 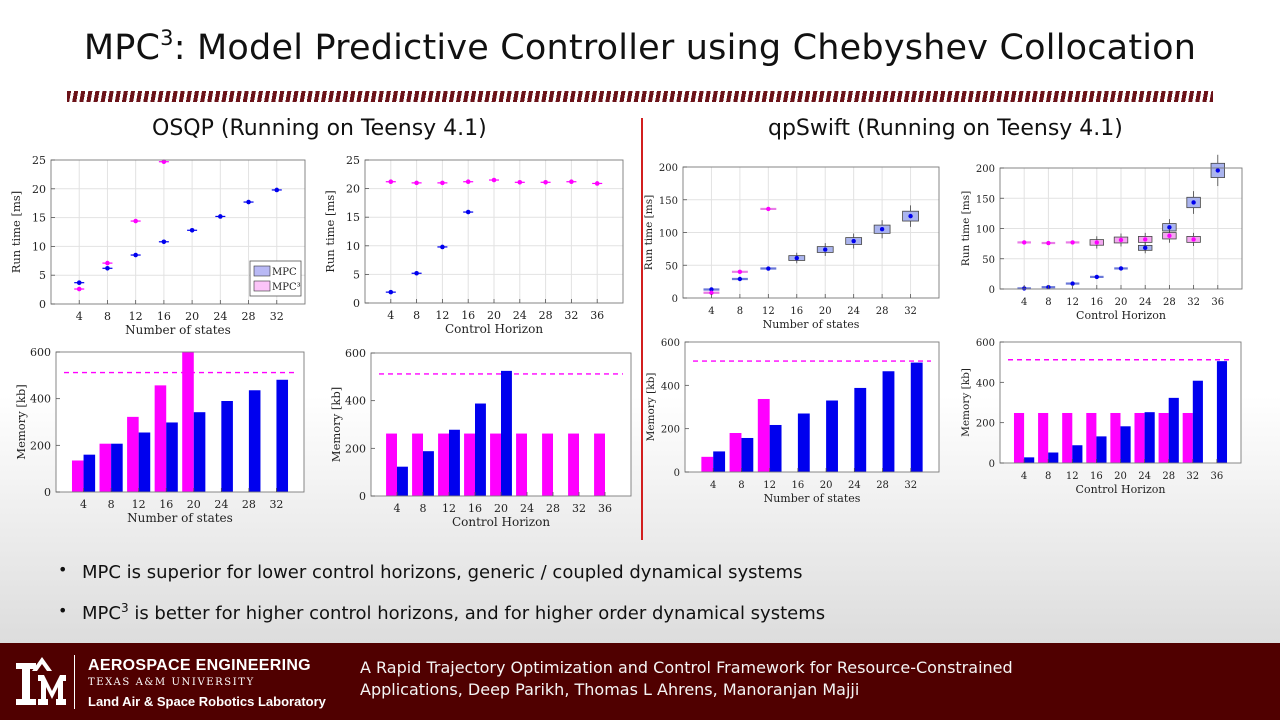 I want to click on legend-label-mpc3: MPC³, so click(x=286, y=287).